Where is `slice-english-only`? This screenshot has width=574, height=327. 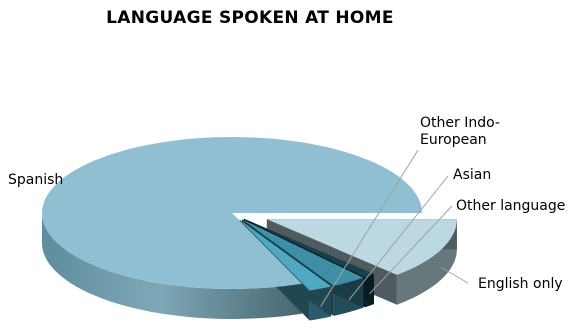 slice-english-only is located at coordinates (361, 247).